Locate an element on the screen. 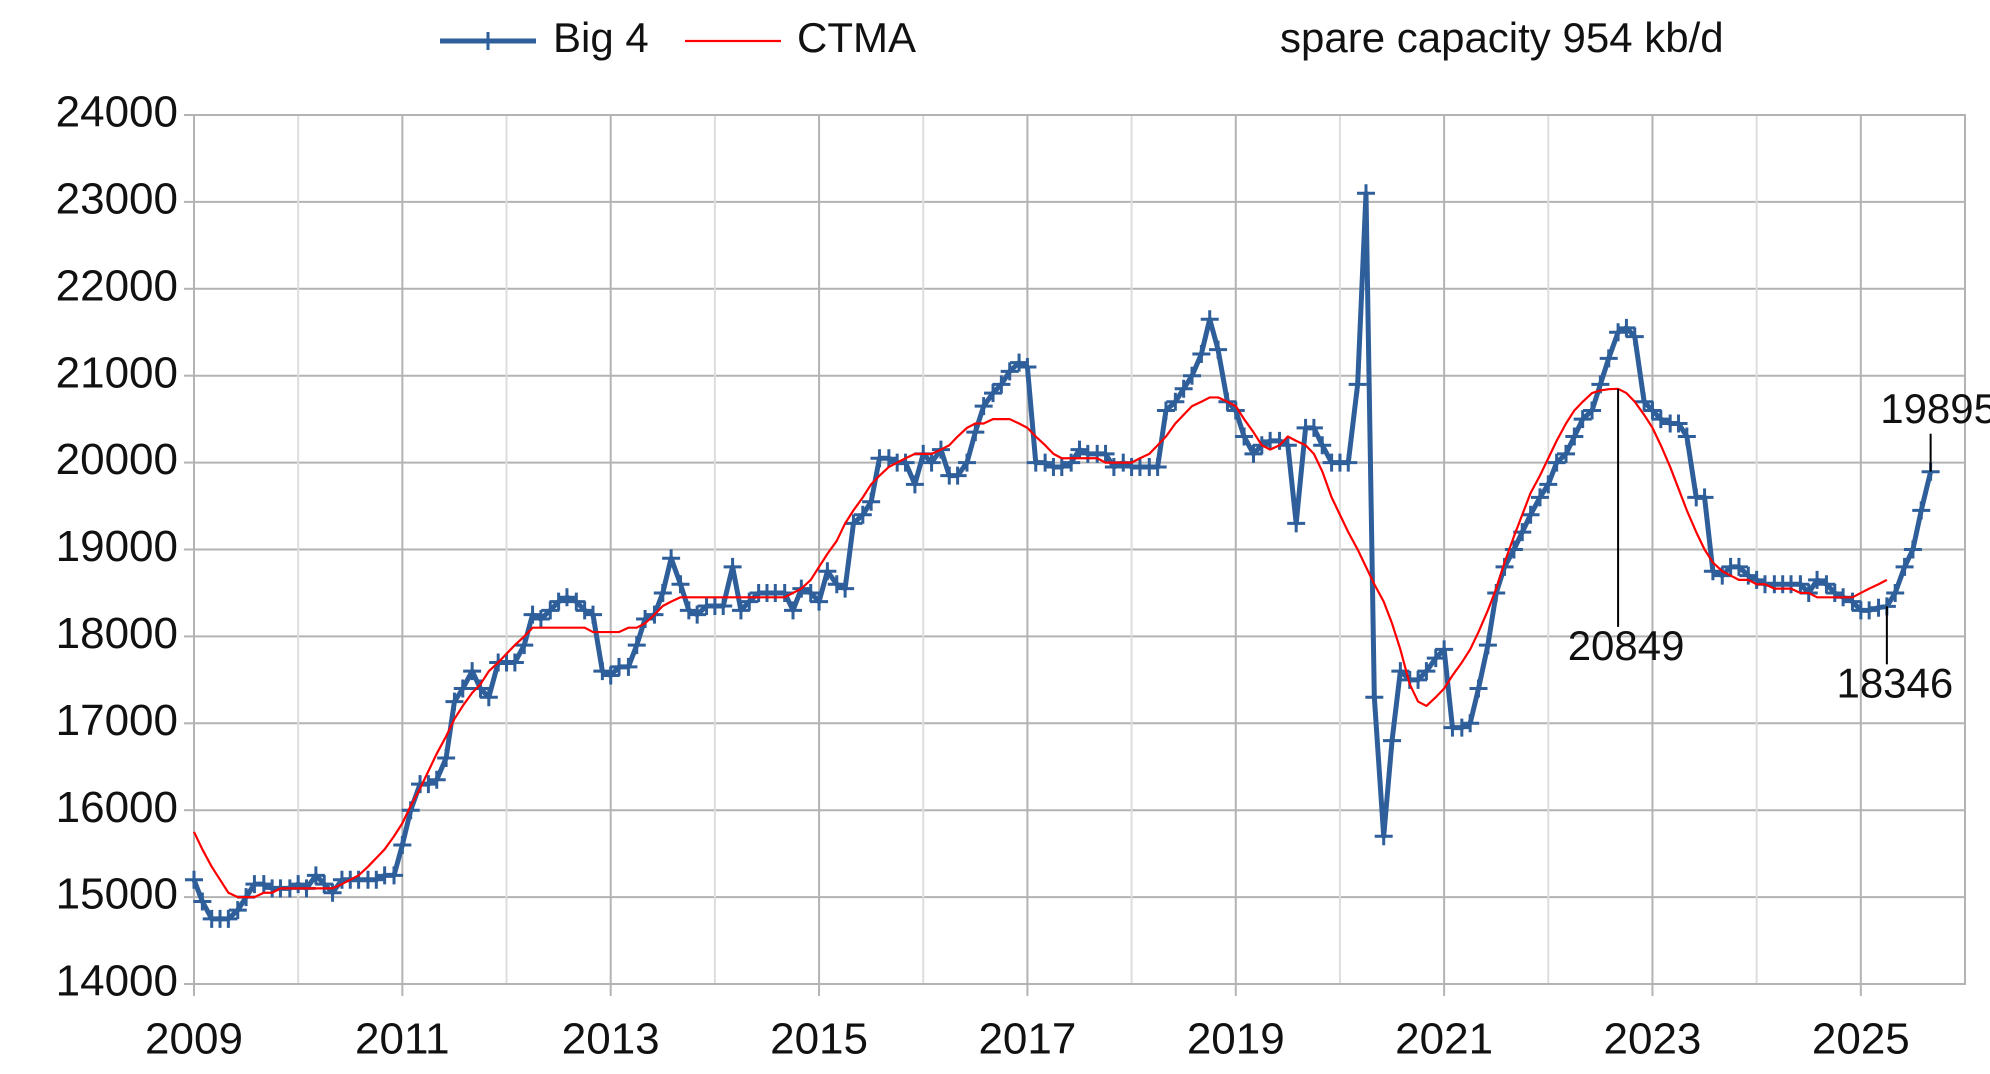 Image resolution: width=1990 pixels, height=1074 pixels. annotation-label: 18346 is located at coordinates (1894, 682).